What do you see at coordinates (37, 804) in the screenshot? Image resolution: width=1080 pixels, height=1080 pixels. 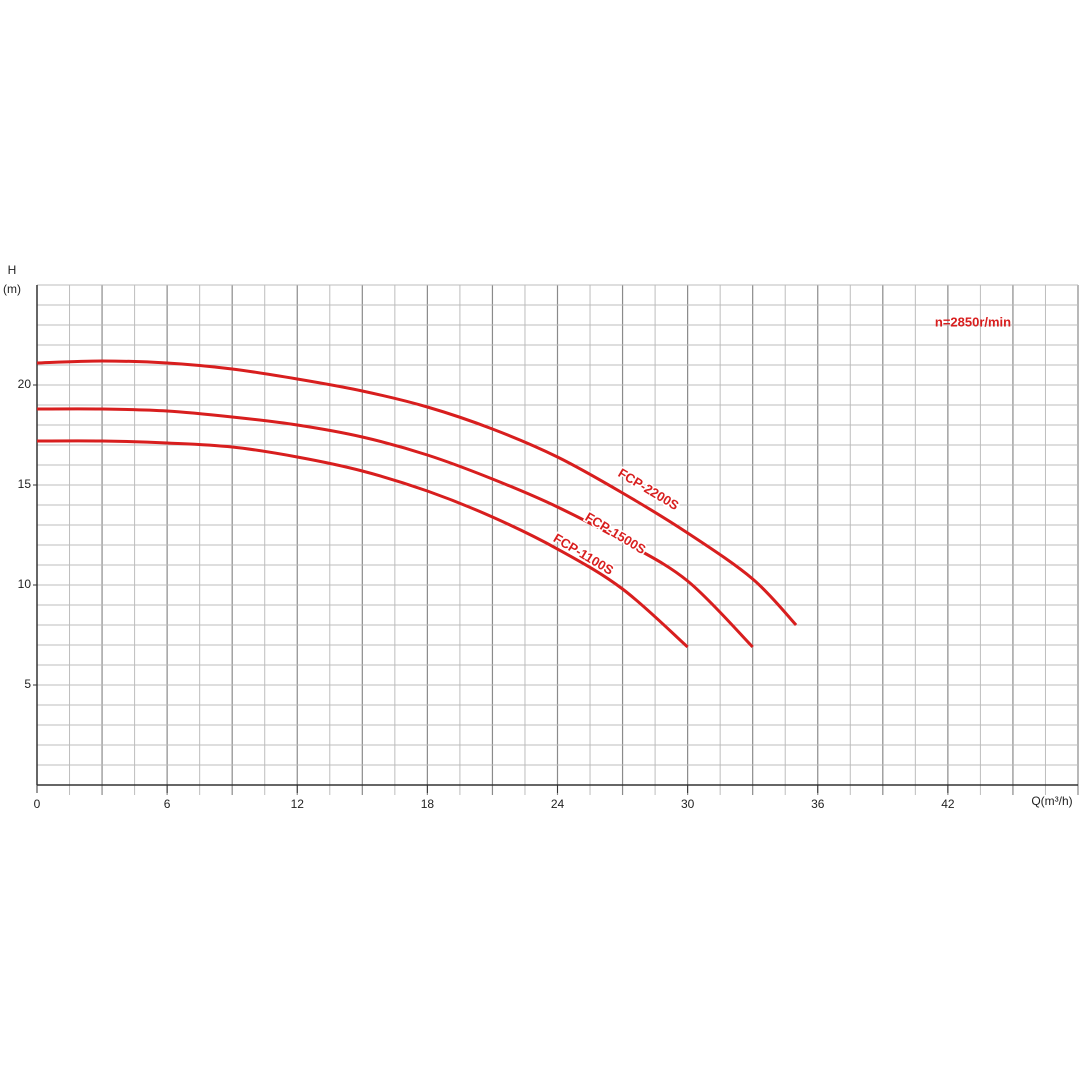 I see `x-tick-label: 0` at bounding box center [37, 804].